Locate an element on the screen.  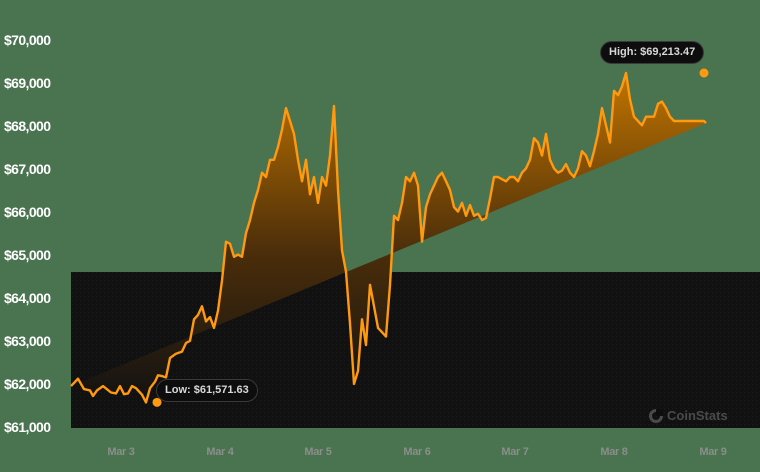
x-tick-mar-4: Mar 4 is located at coordinates (220, 452).